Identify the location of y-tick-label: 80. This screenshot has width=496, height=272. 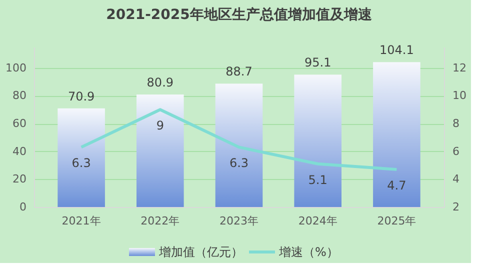
(19, 95).